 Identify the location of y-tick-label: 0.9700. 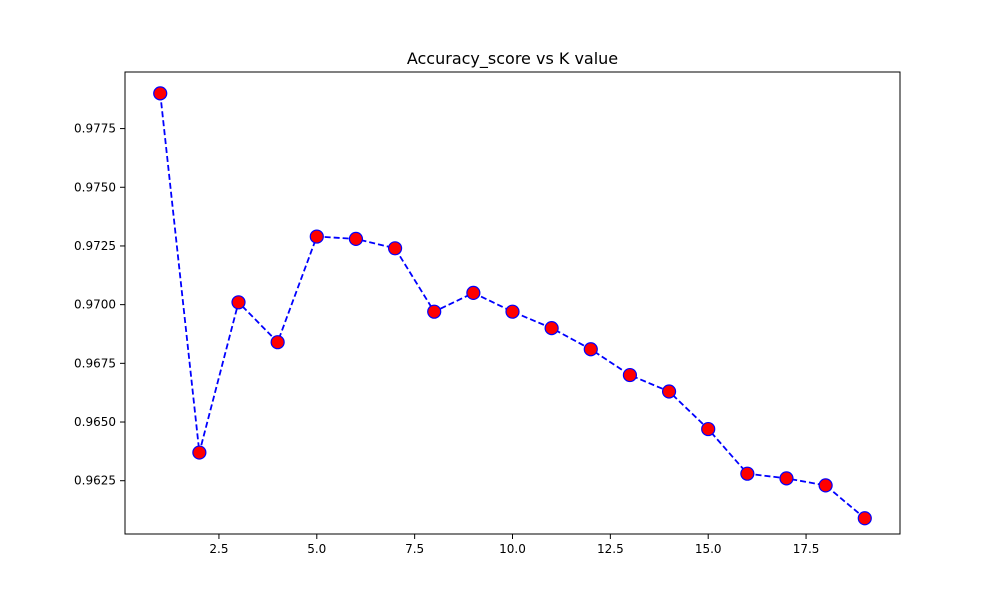
(95, 305).